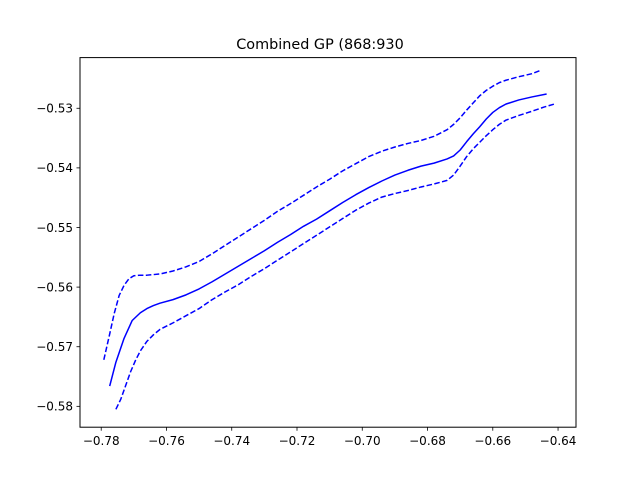 This screenshot has width=640, height=480. Describe the element at coordinates (54, 407) in the screenshot. I see `y-tick-label: −0.58` at that location.